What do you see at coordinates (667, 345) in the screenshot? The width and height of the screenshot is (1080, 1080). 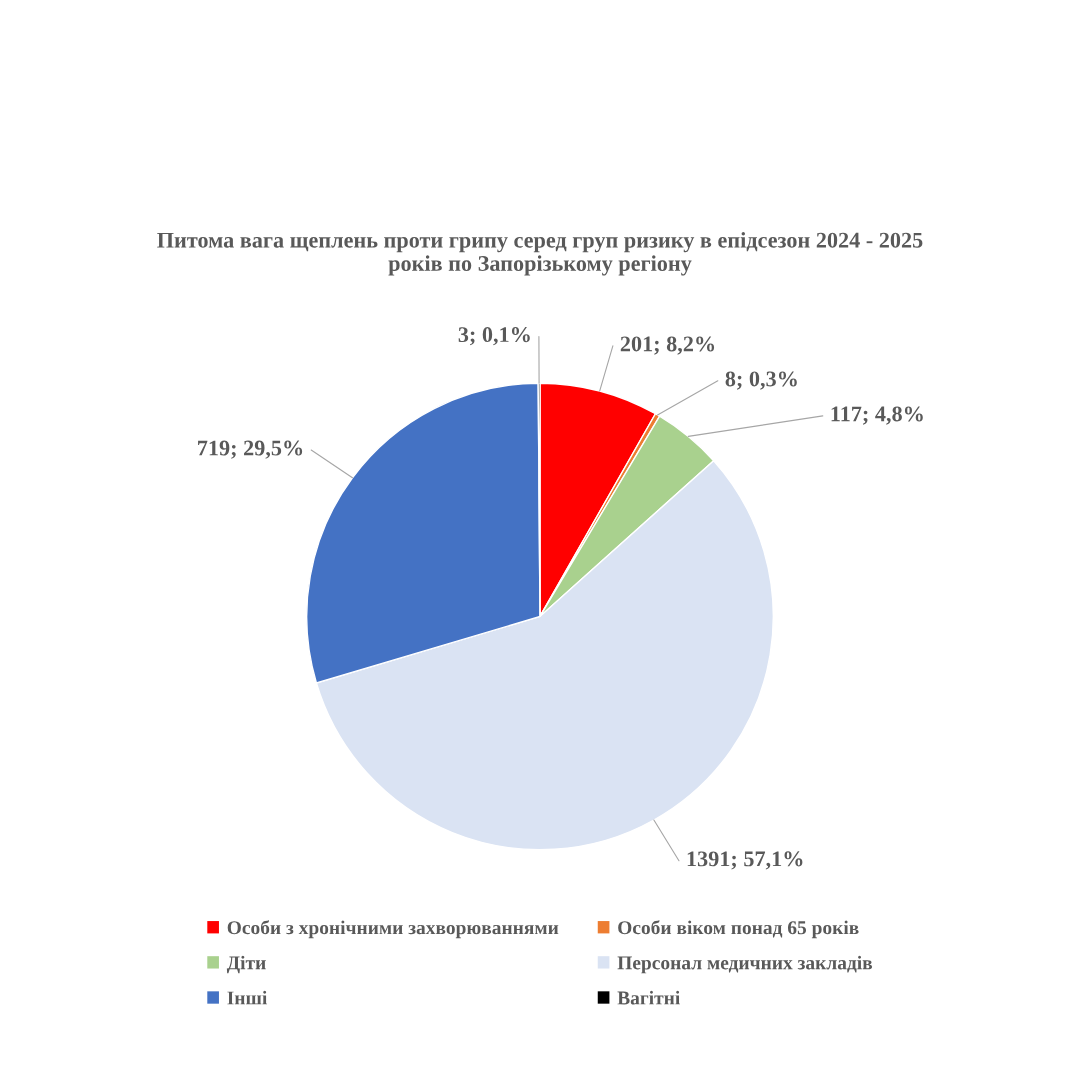 I see `data-label: 201; 8,2%` at bounding box center [667, 345].